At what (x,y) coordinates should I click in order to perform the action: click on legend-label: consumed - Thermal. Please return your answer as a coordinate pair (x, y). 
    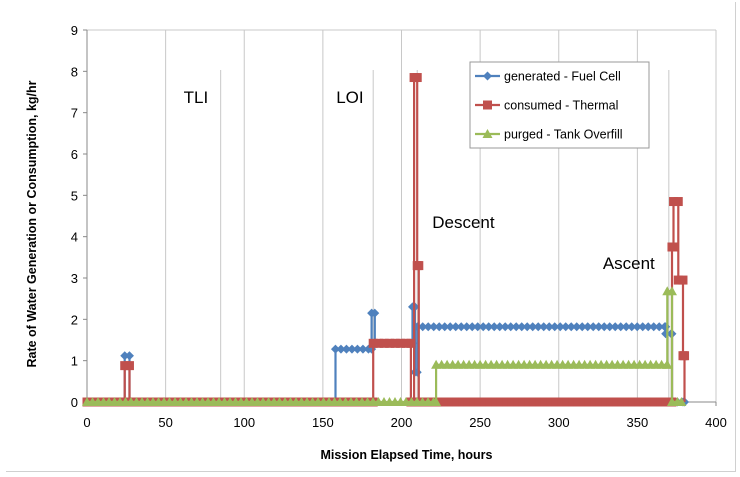
    Looking at the image, I should click on (561, 106).